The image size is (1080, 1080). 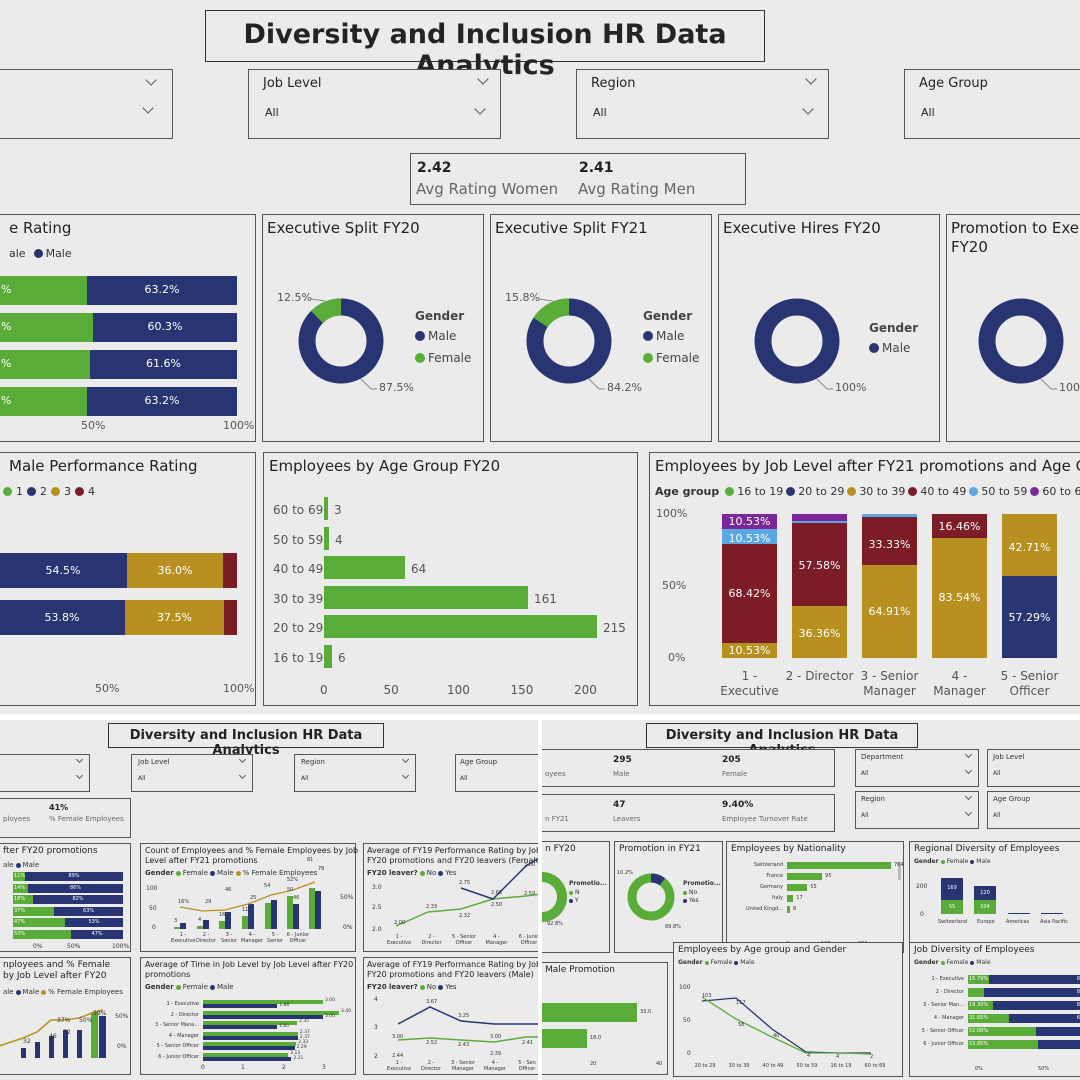 What do you see at coordinates (899, 871) in the screenshot?
I see `scrollbar` at bounding box center [899, 871].